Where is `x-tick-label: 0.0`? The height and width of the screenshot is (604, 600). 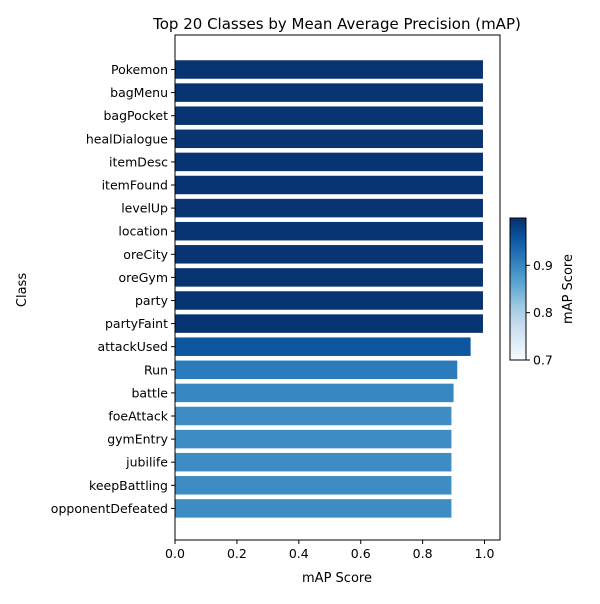 x-tick-label: 0.0 is located at coordinates (175, 553).